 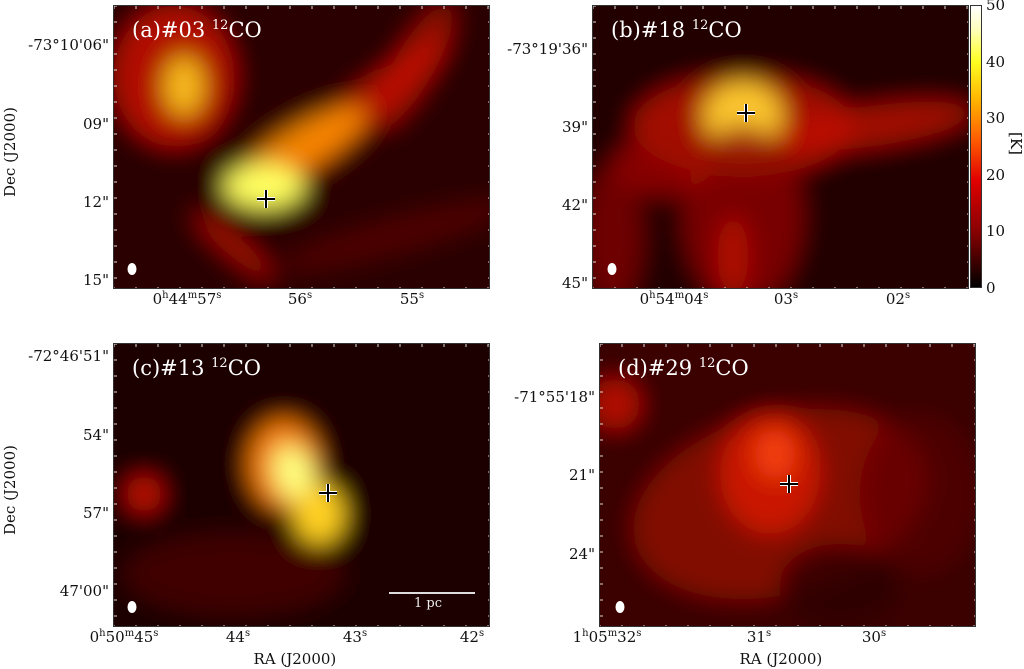 I want to click on panel-title: (d)#29 12CO, so click(x=683, y=368).